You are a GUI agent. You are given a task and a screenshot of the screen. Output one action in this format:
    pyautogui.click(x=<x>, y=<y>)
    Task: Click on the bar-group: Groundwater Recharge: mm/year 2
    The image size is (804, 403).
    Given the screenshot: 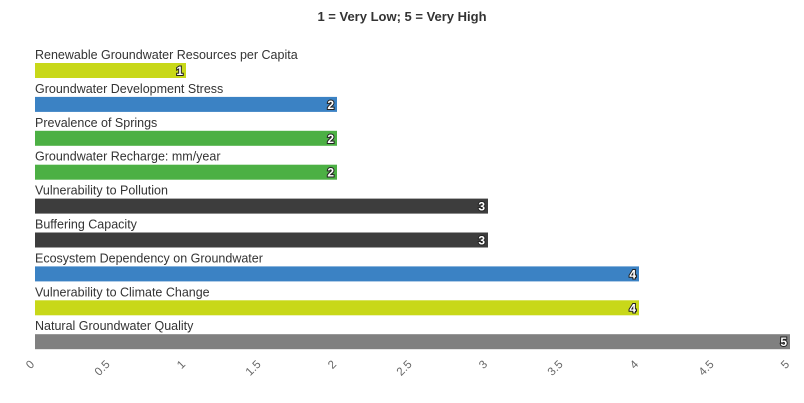 What is the action you would take?
    pyautogui.click(x=186, y=165)
    